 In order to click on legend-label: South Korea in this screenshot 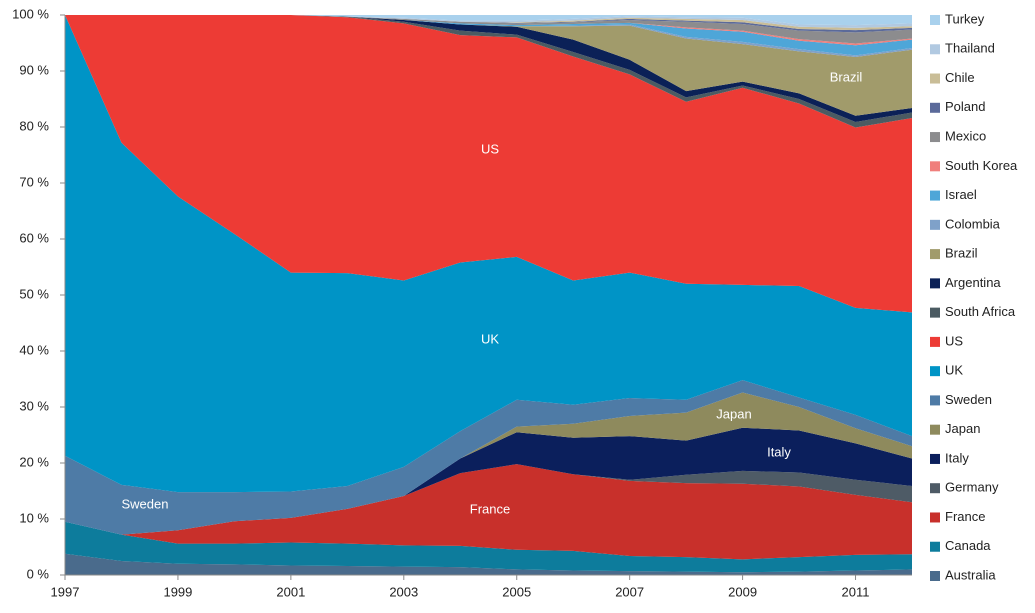, I will do `click(981, 165)`.